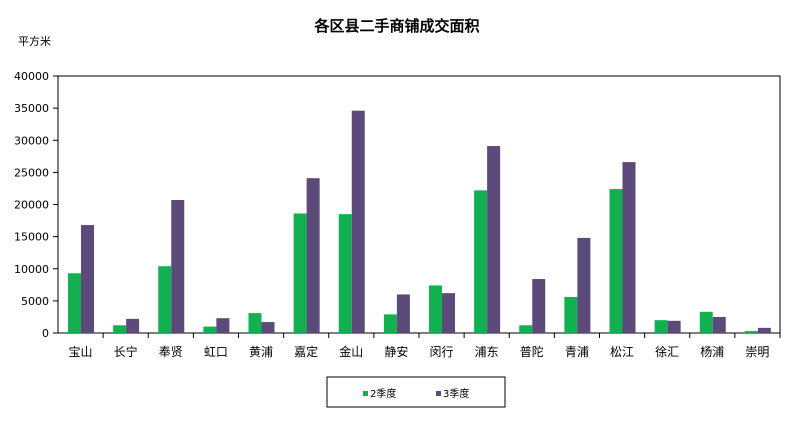  Describe the element at coordinates (171, 352) in the screenshot. I see `x-tick-label: 奉贤` at that location.